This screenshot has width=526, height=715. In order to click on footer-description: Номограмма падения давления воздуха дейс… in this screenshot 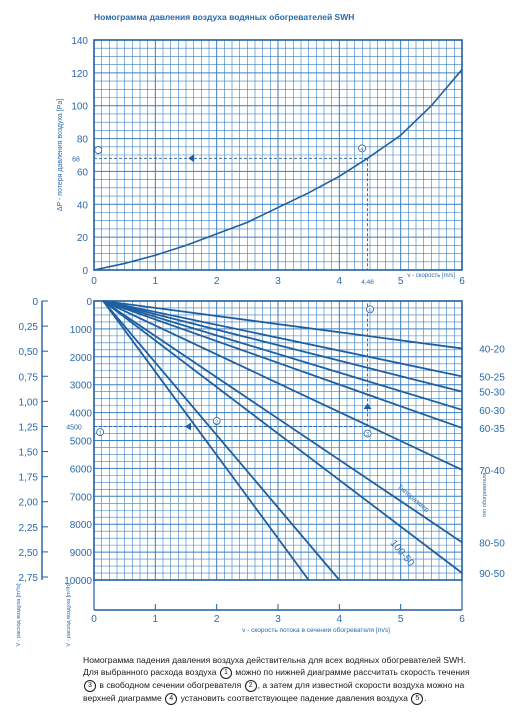, I will do `click(303, 679)`.